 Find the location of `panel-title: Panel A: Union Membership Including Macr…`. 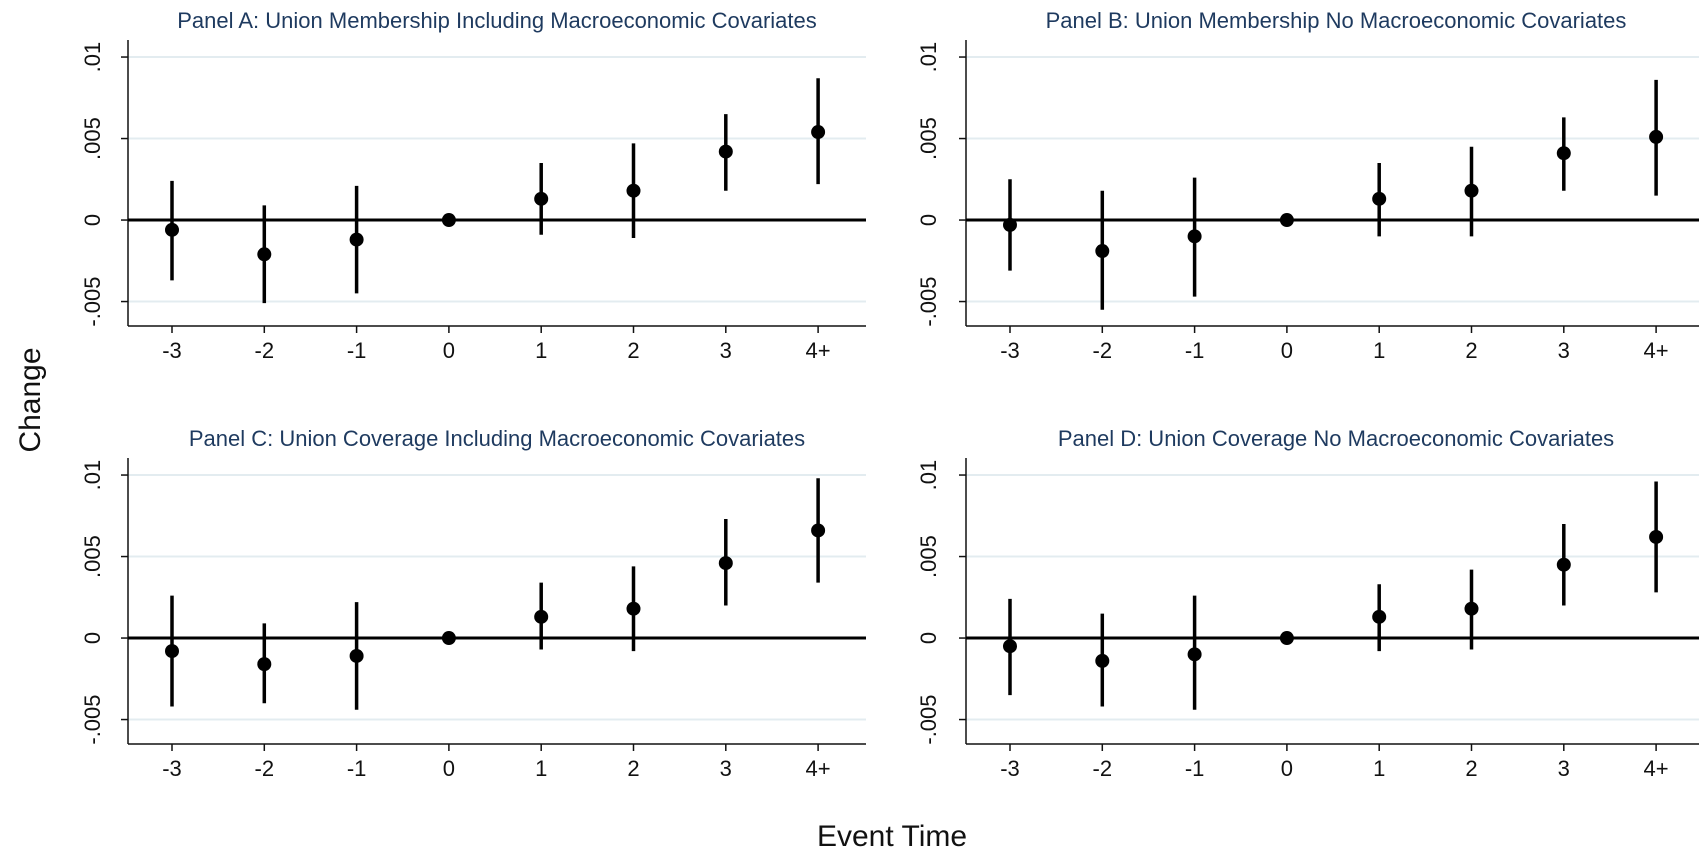

panel-title: Panel A: Union Membership Including Macr… is located at coordinates (497, 20).